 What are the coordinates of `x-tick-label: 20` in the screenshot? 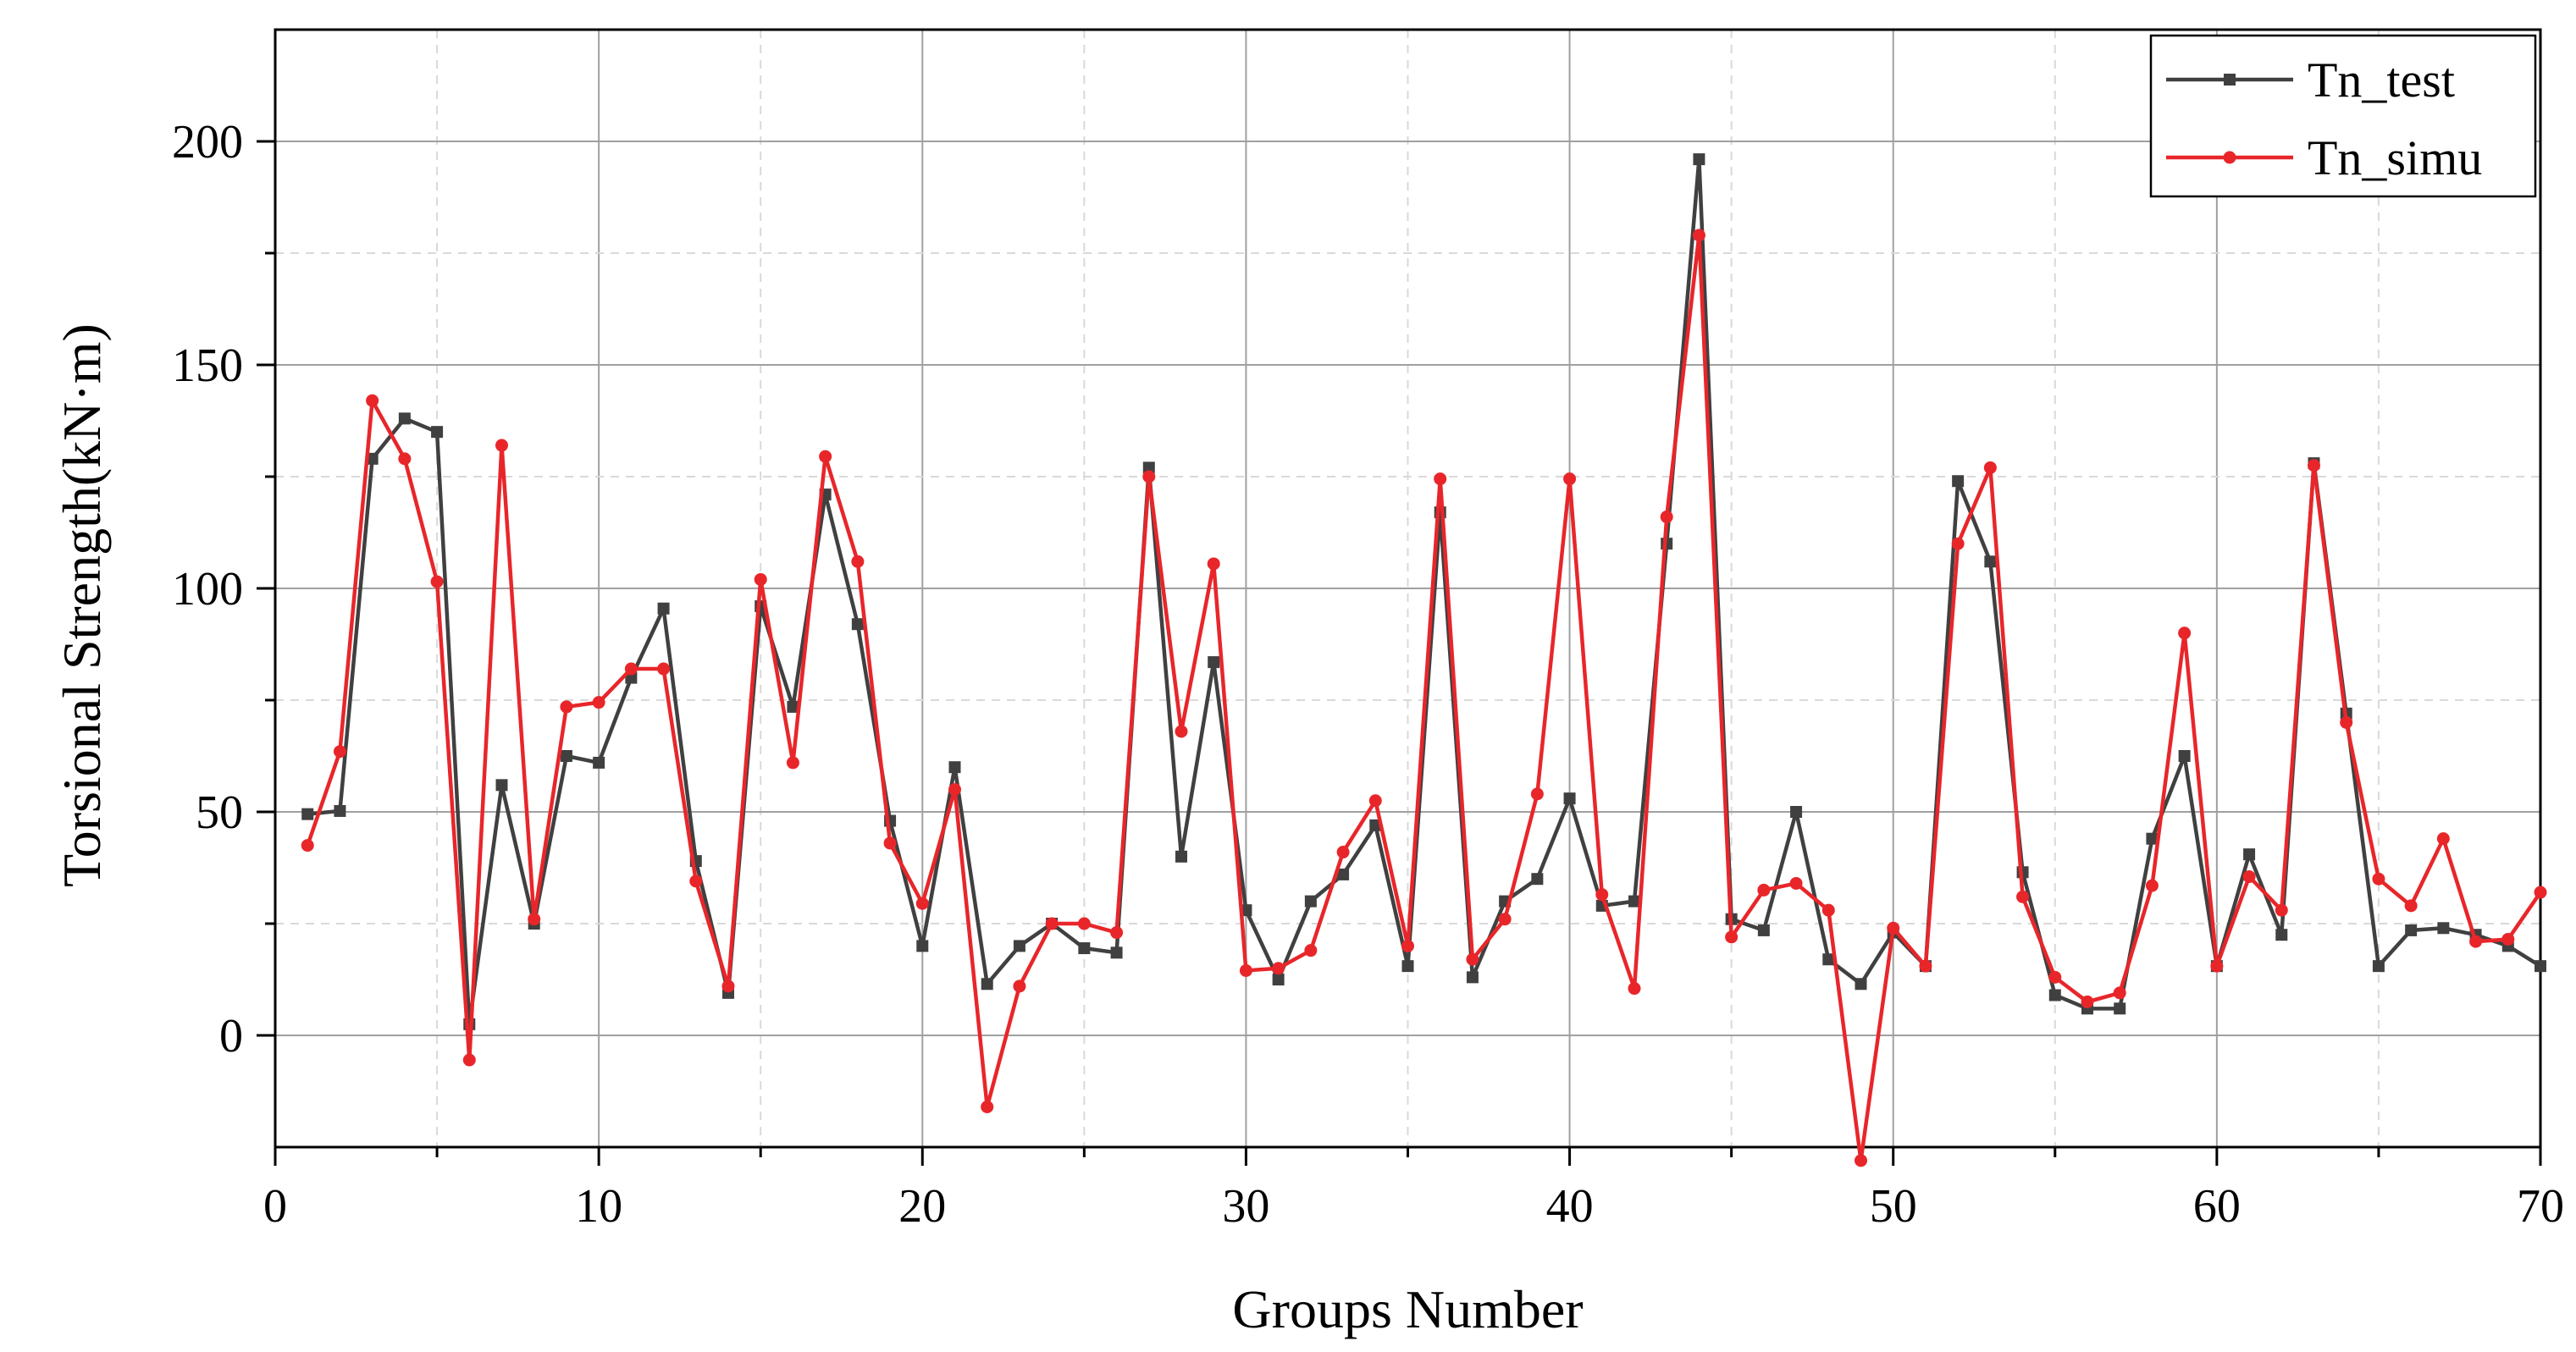 It's located at (922, 1206).